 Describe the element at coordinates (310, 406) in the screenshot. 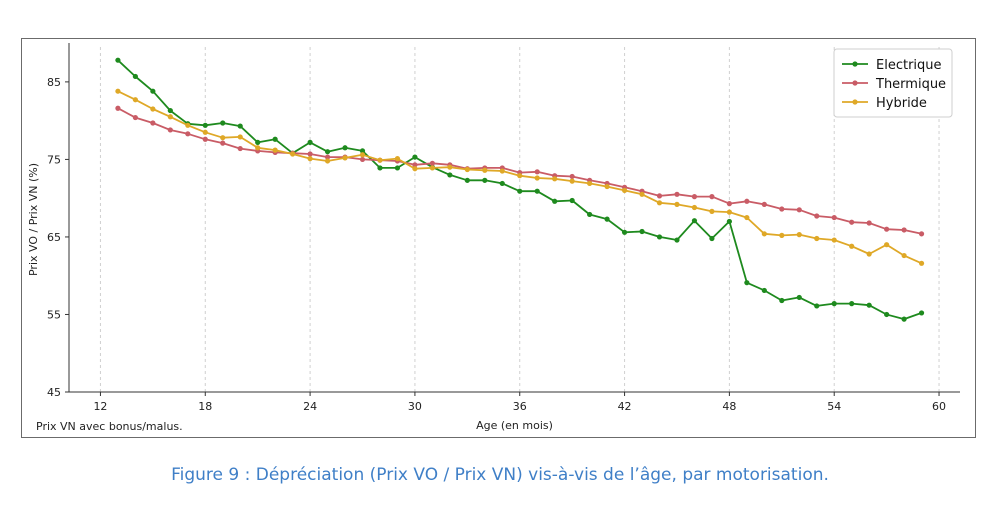

I see `x-tick-label: 24` at that location.